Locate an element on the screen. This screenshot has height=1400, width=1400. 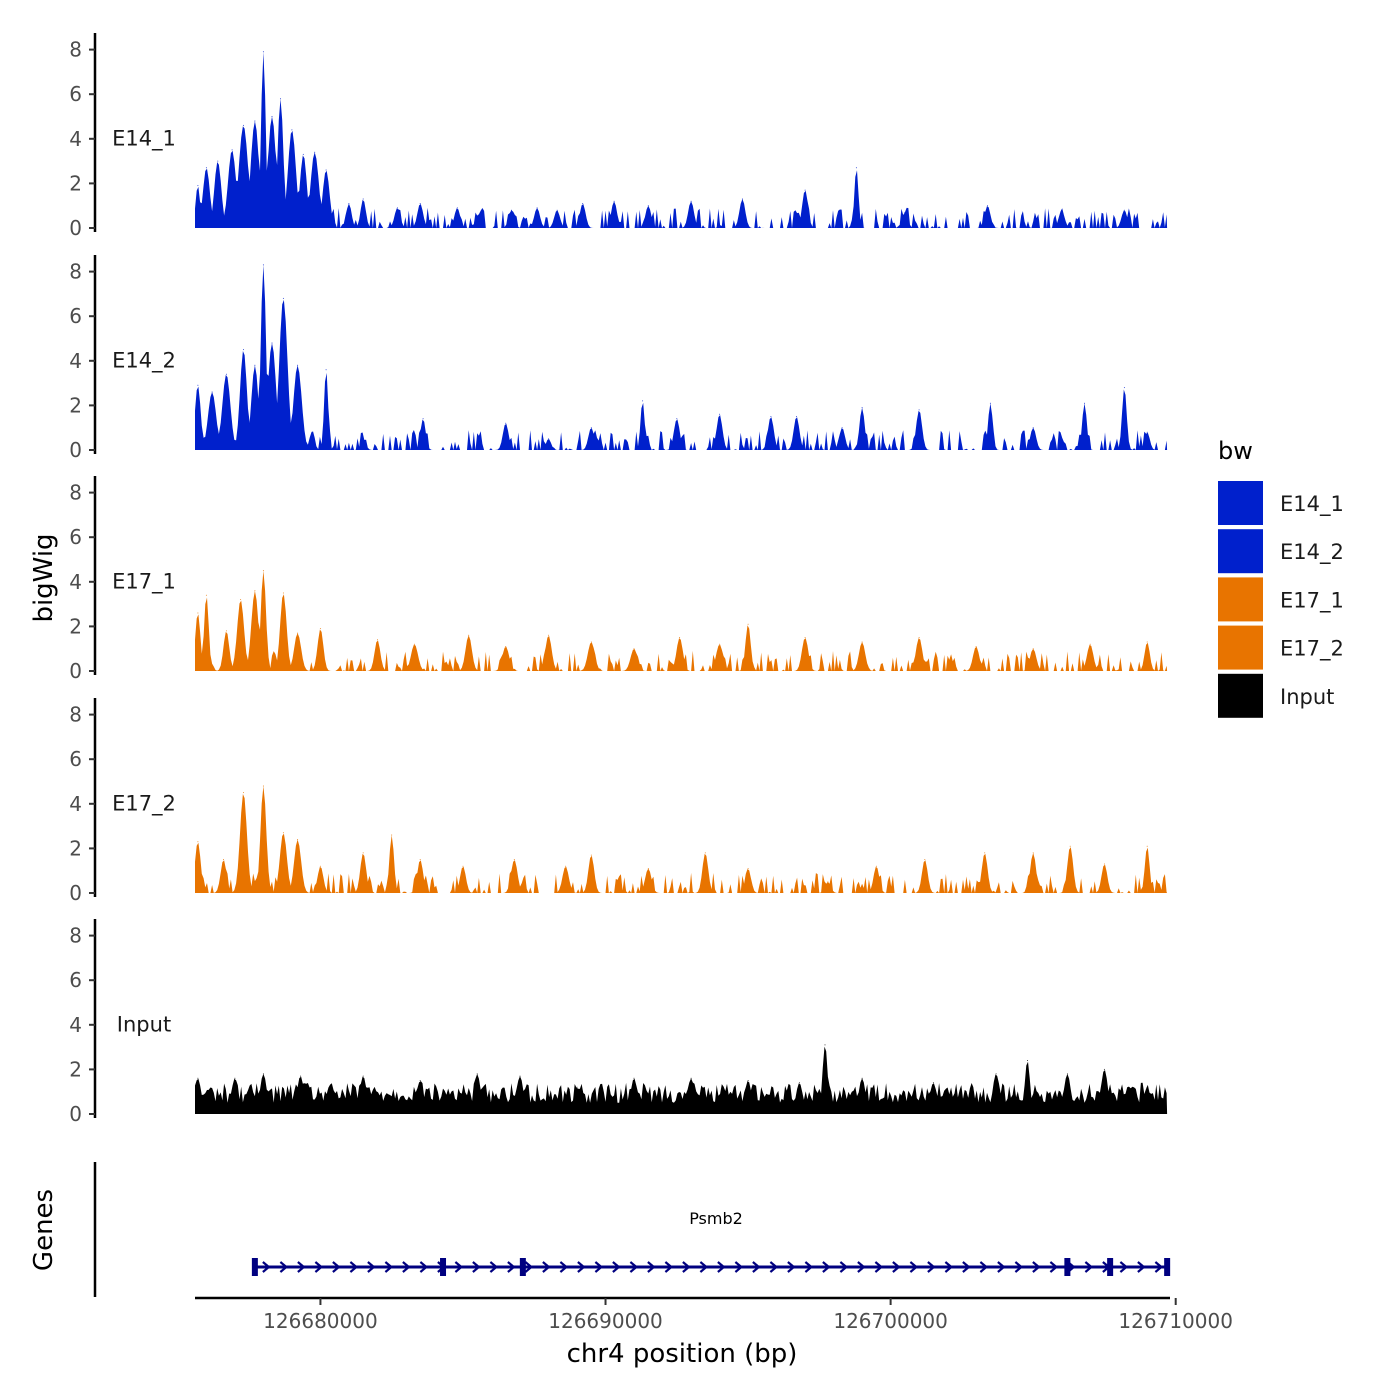
legend-label: Input is located at coordinates (1307, 697).